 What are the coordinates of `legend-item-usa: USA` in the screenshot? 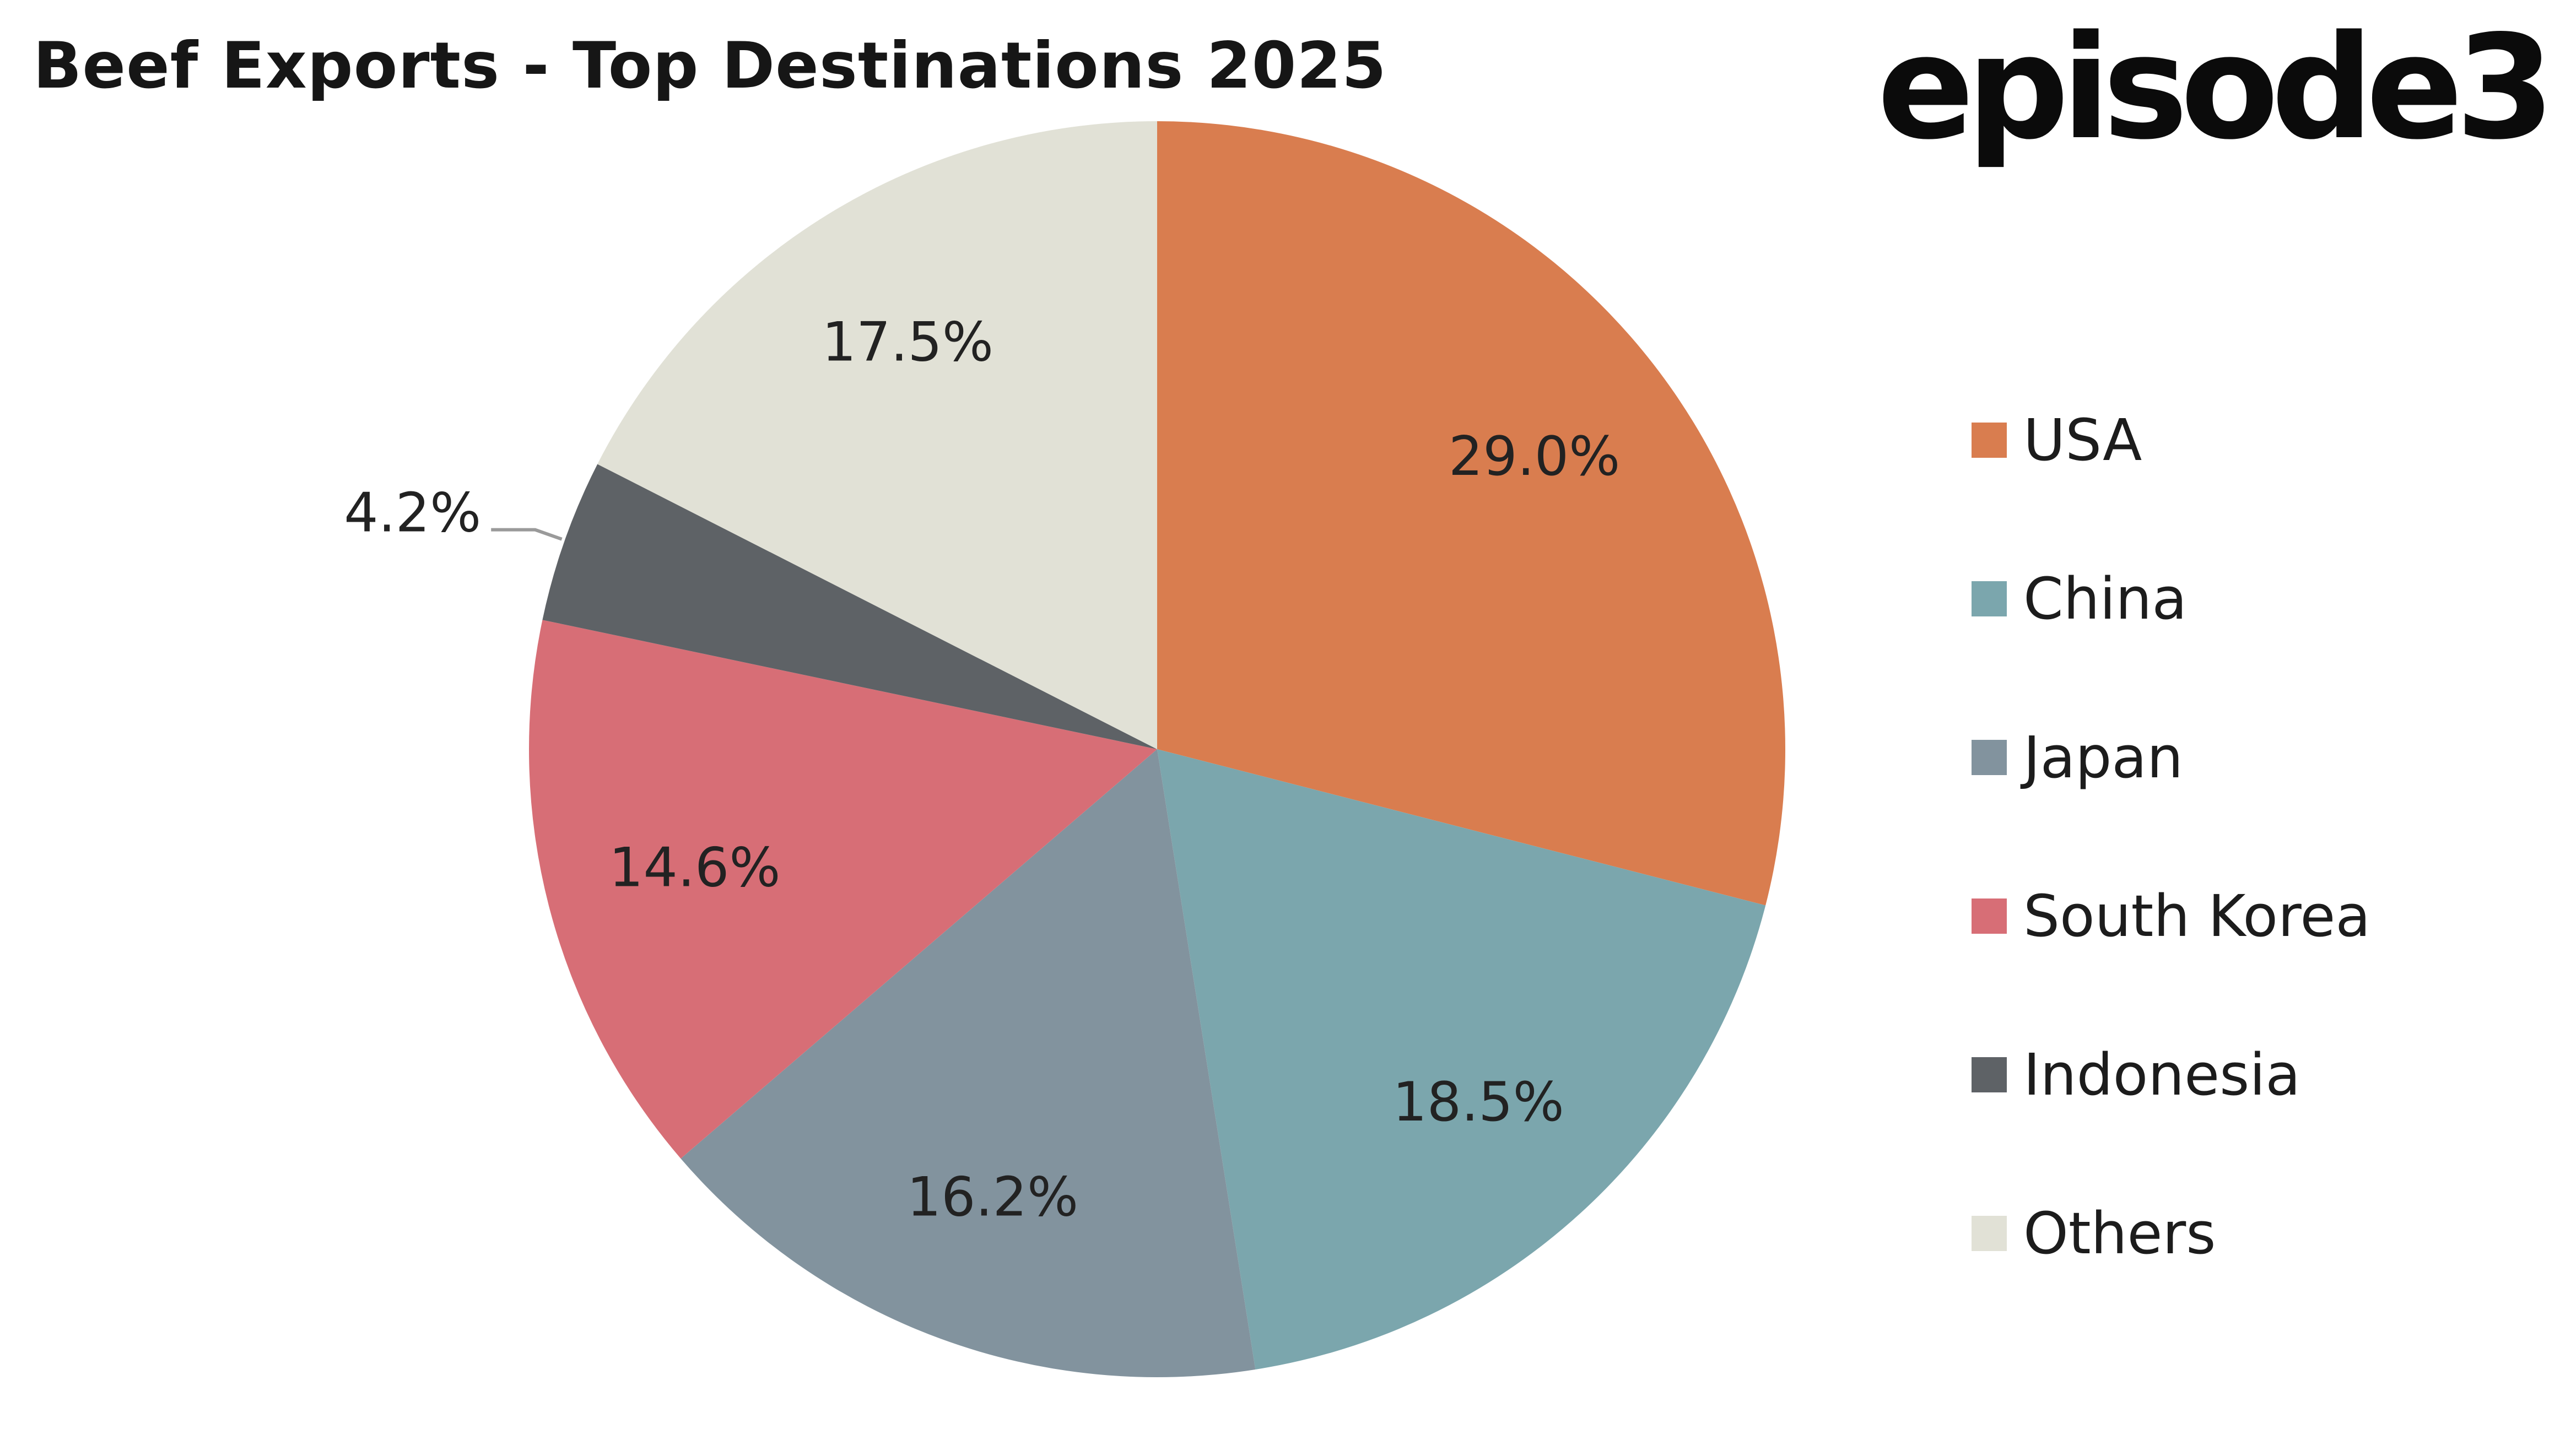 It's located at (2171, 440).